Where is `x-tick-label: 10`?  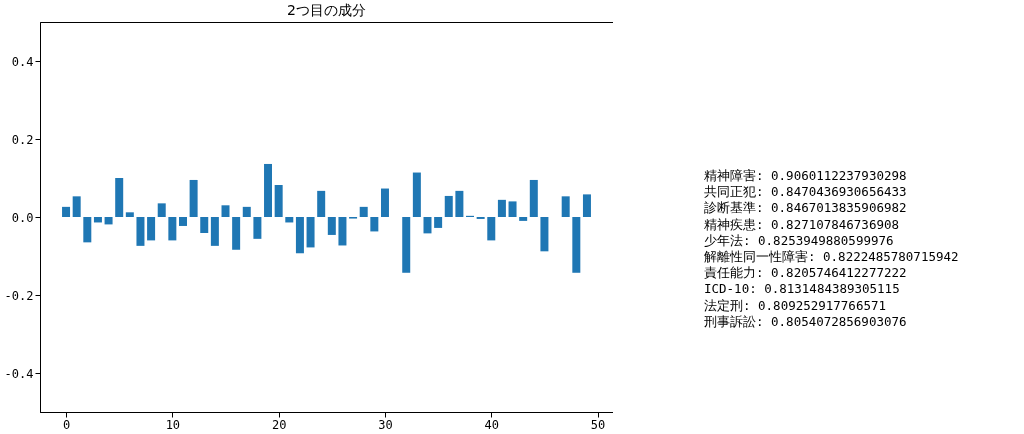 x-tick-label: 10 is located at coordinates (173, 424).